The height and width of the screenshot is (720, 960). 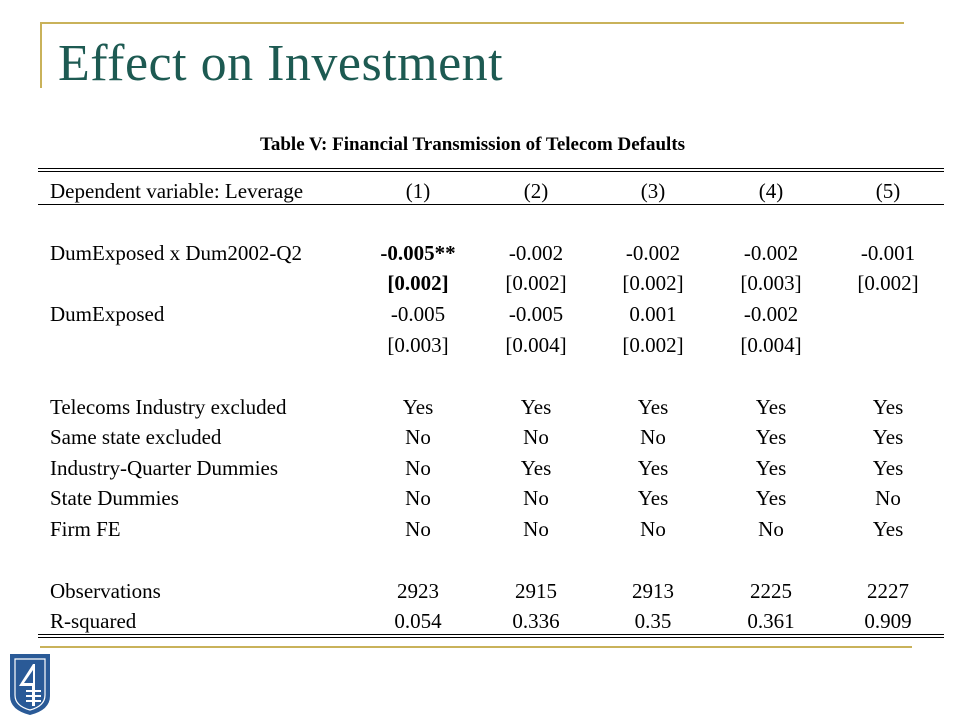 I want to click on row-label: State Dummies, so click(x=114, y=498).